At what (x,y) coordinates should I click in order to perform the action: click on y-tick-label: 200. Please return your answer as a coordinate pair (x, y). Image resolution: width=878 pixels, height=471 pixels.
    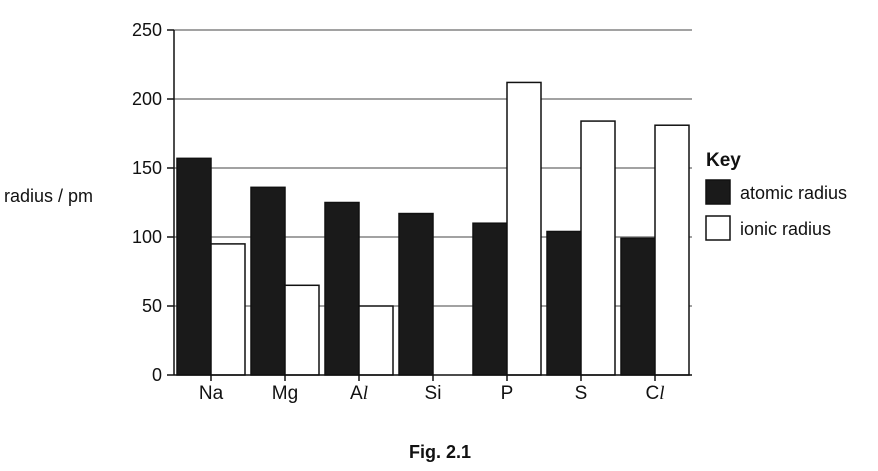
    Looking at the image, I should click on (147, 99).